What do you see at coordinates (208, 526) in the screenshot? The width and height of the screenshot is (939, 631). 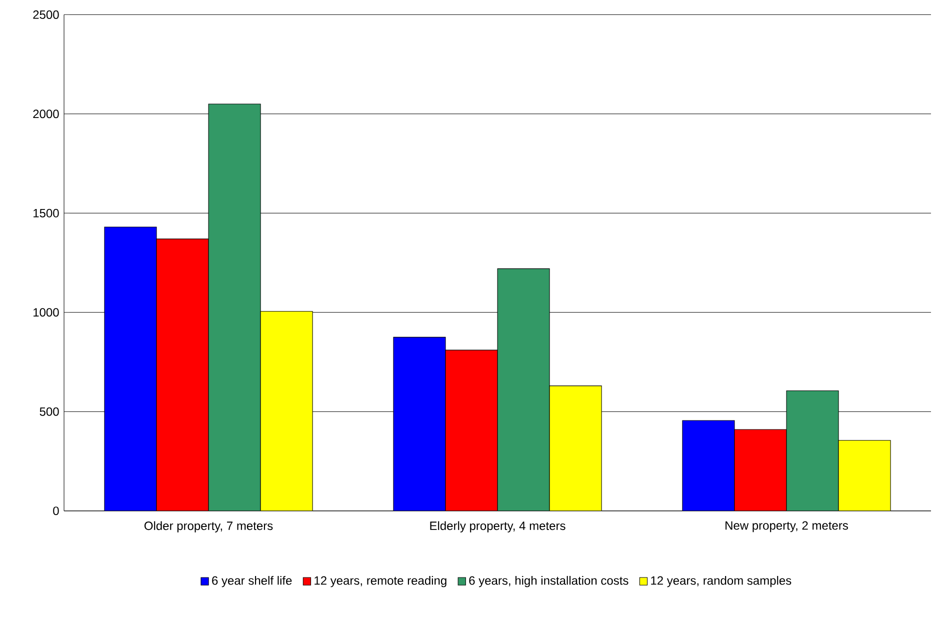 I see `x-tick-label: Older property, 7 meters` at bounding box center [208, 526].